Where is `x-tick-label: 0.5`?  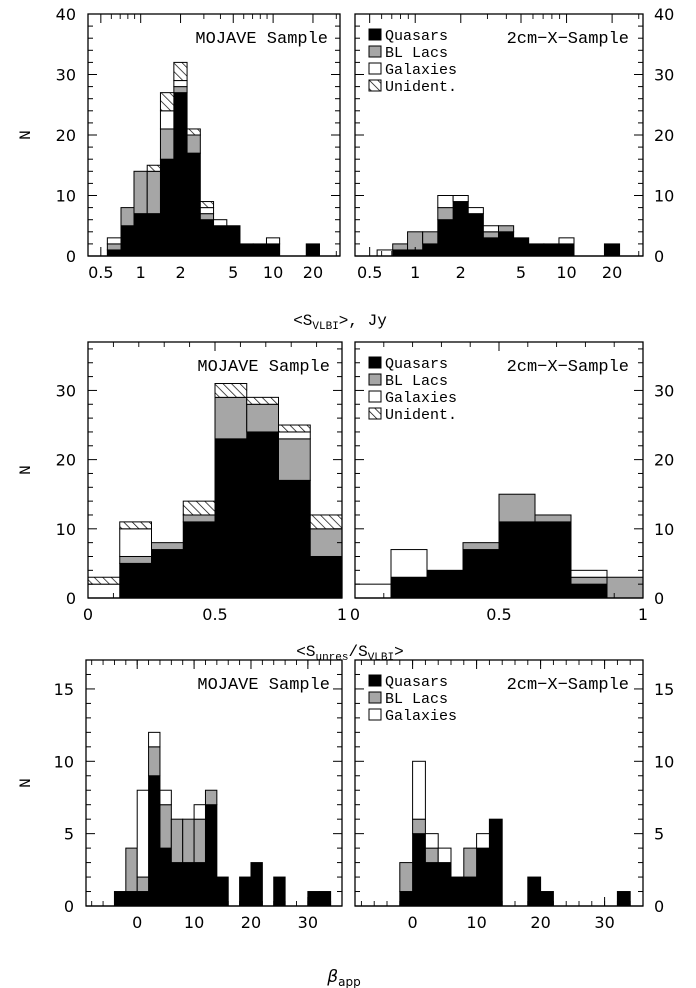
x-tick-label: 0.5 is located at coordinates (100, 272).